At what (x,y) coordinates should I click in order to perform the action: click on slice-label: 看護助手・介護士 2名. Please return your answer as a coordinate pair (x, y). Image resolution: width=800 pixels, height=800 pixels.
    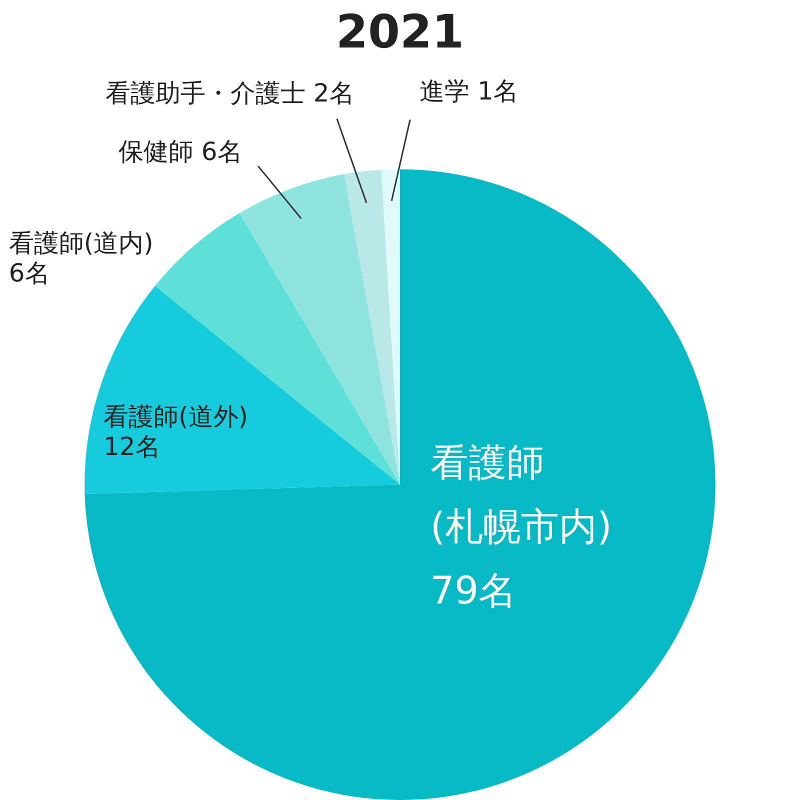
    Looking at the image, I should click on (229, 93).